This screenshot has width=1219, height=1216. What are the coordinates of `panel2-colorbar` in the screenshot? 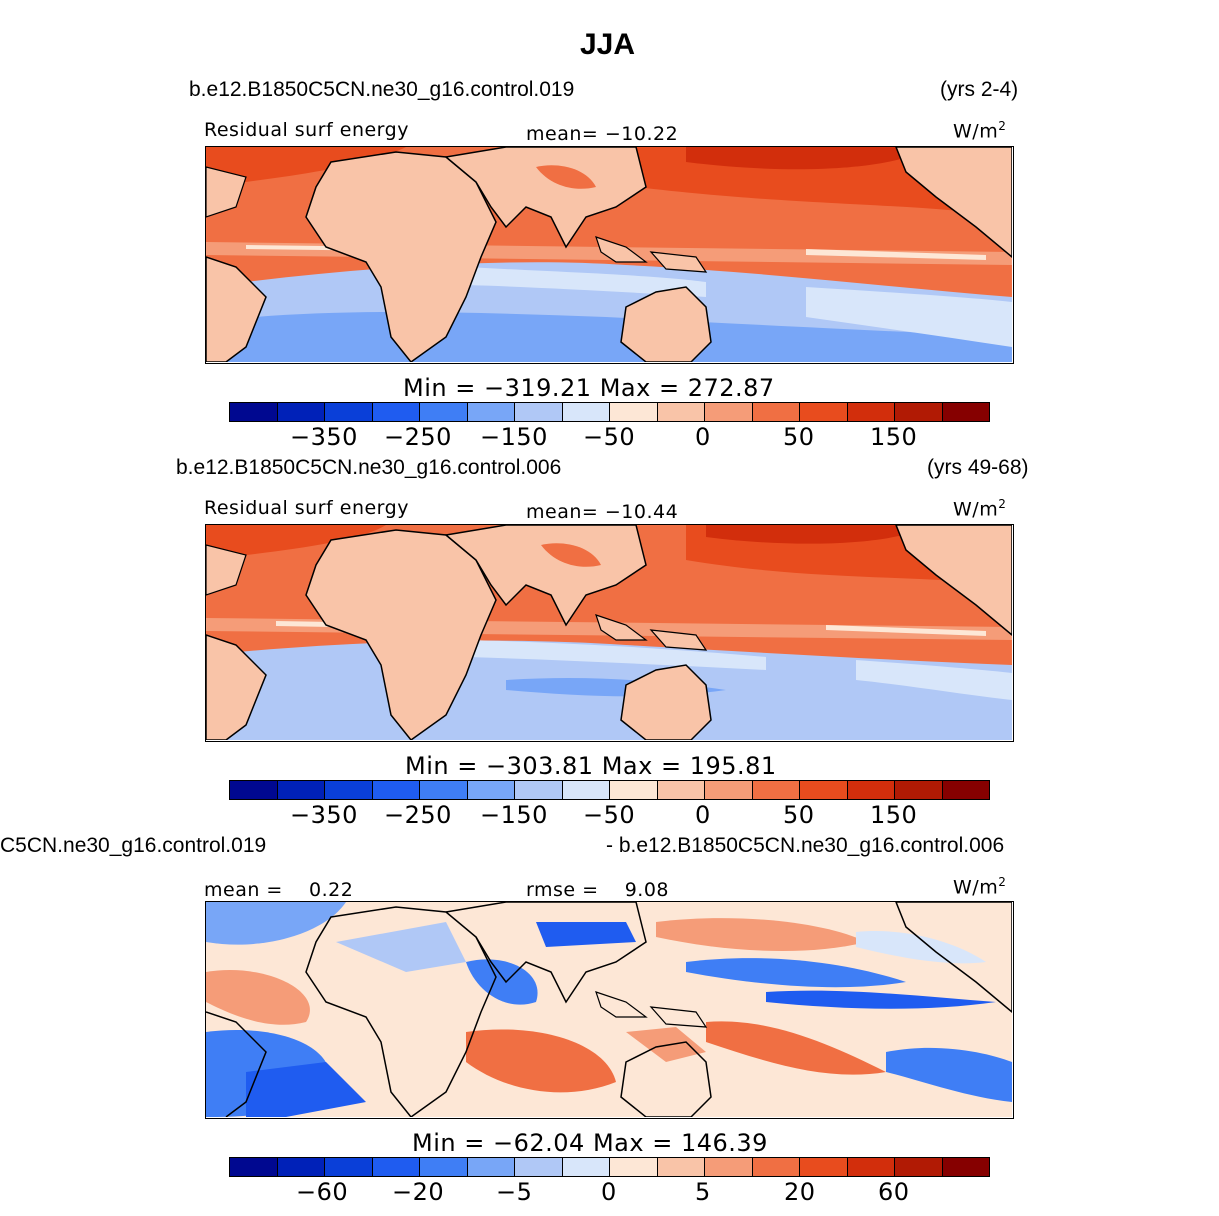 It's located at (609, 790).